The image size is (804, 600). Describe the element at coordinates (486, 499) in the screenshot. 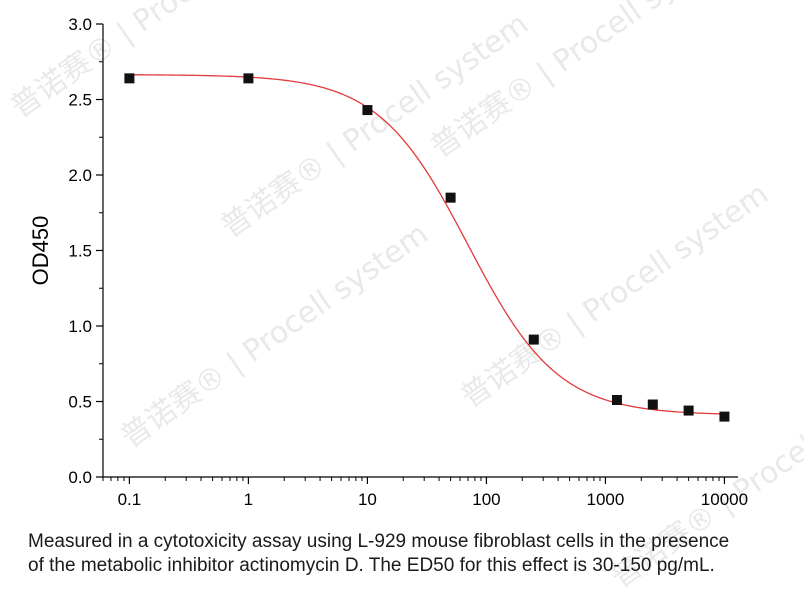

I see `x-tick-label: 100` at that location.